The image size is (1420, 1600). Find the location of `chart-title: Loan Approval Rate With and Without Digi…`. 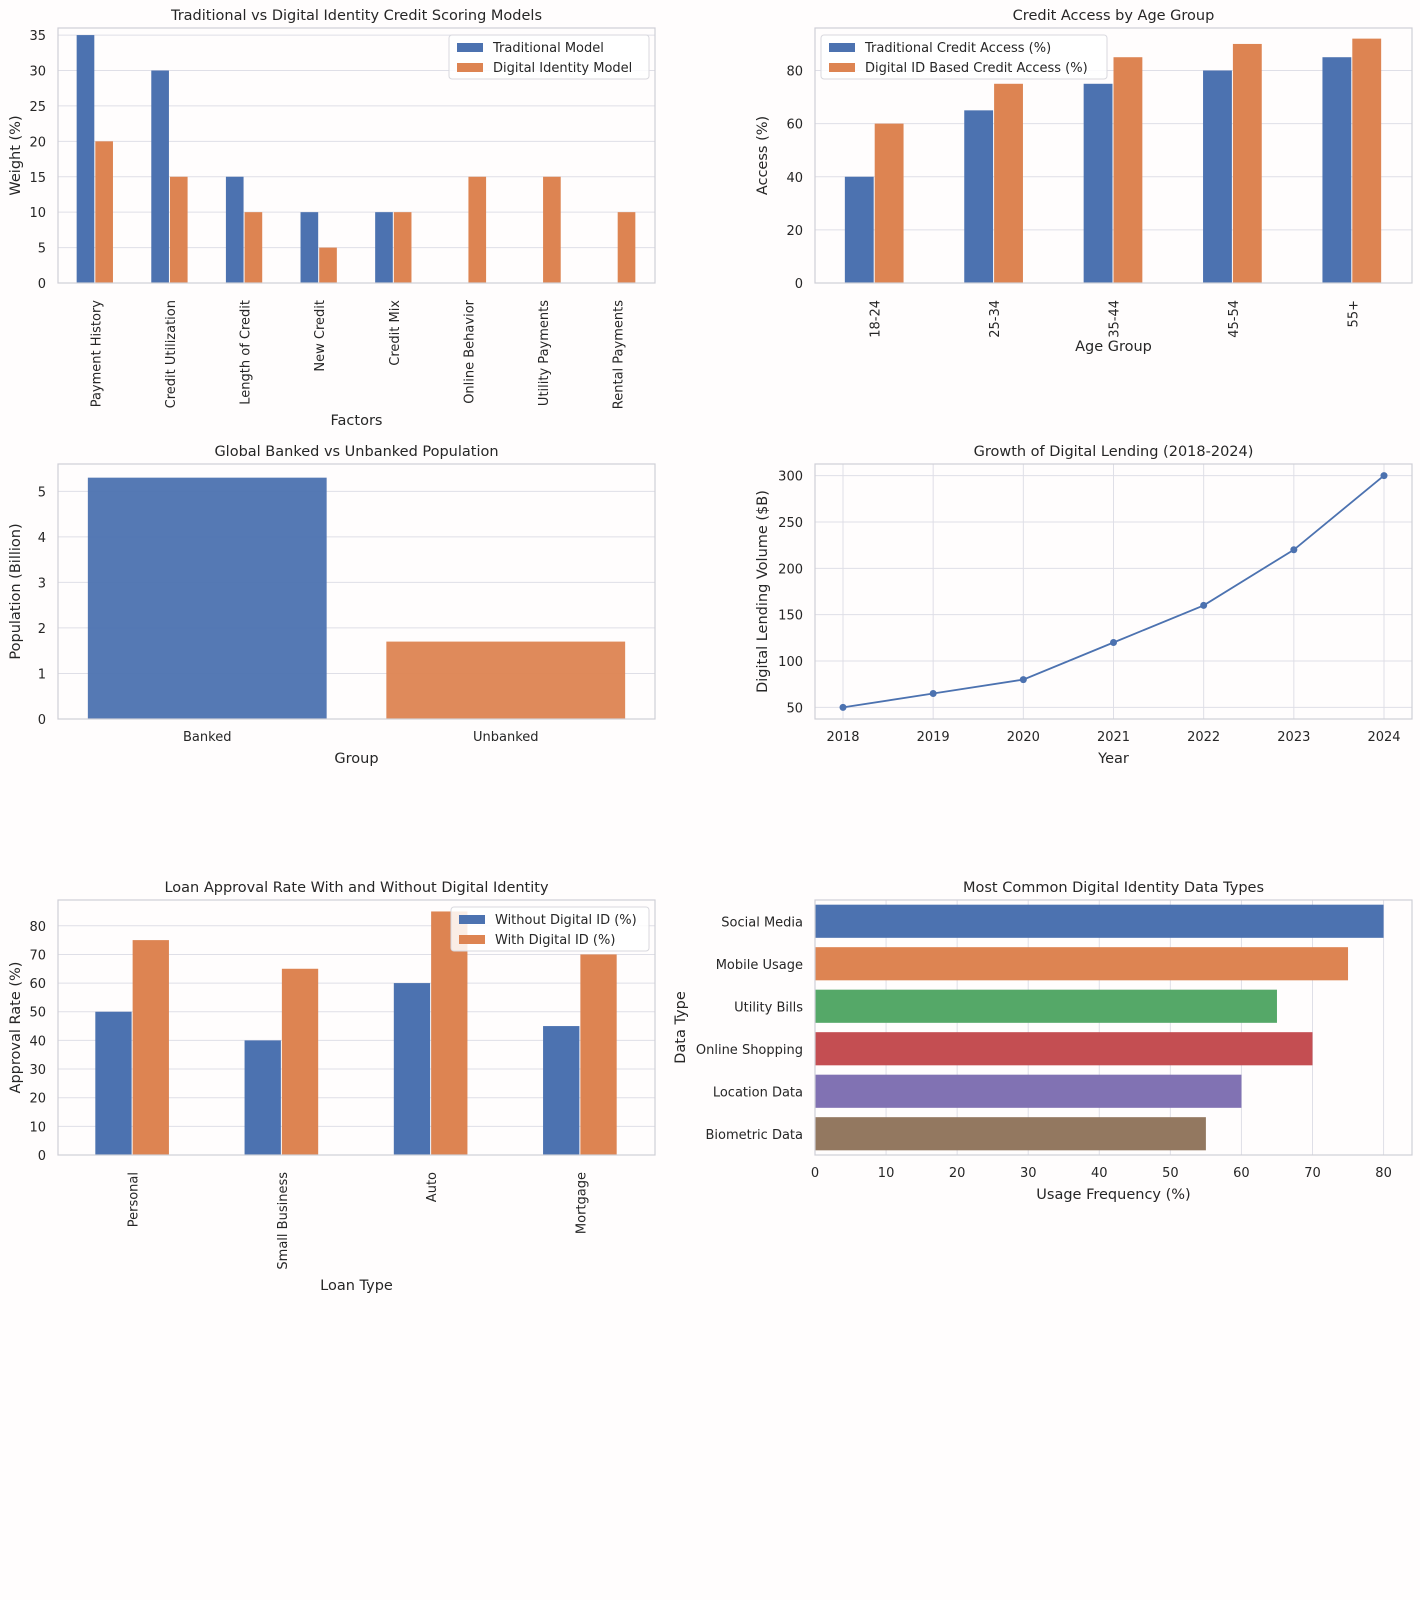

chart-title: Loan Approval Rate With and Without Digi… is located at coordinates (356, 888).